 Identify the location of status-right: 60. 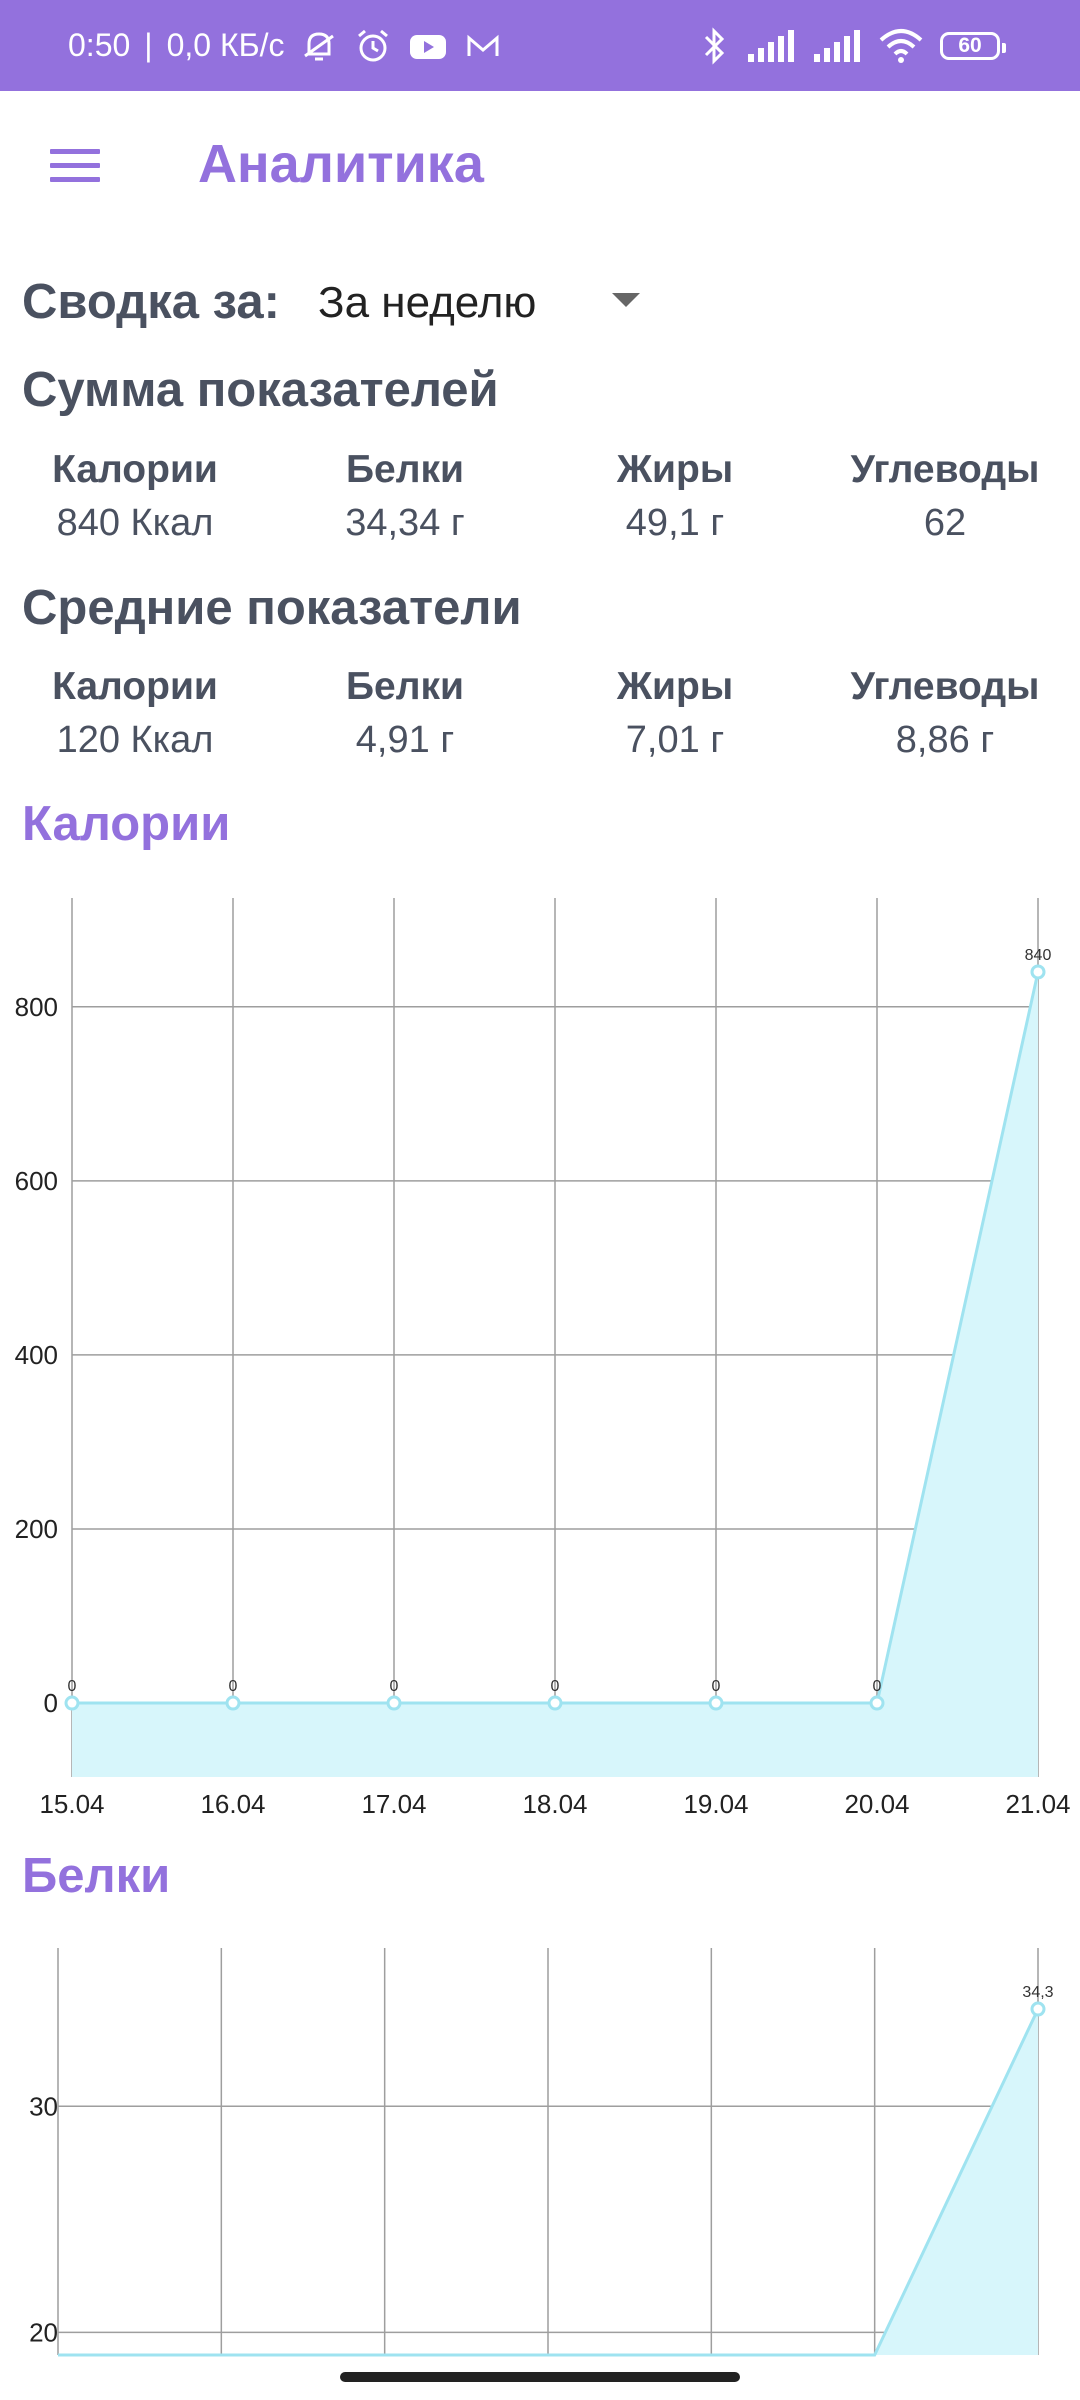
(853, 45).